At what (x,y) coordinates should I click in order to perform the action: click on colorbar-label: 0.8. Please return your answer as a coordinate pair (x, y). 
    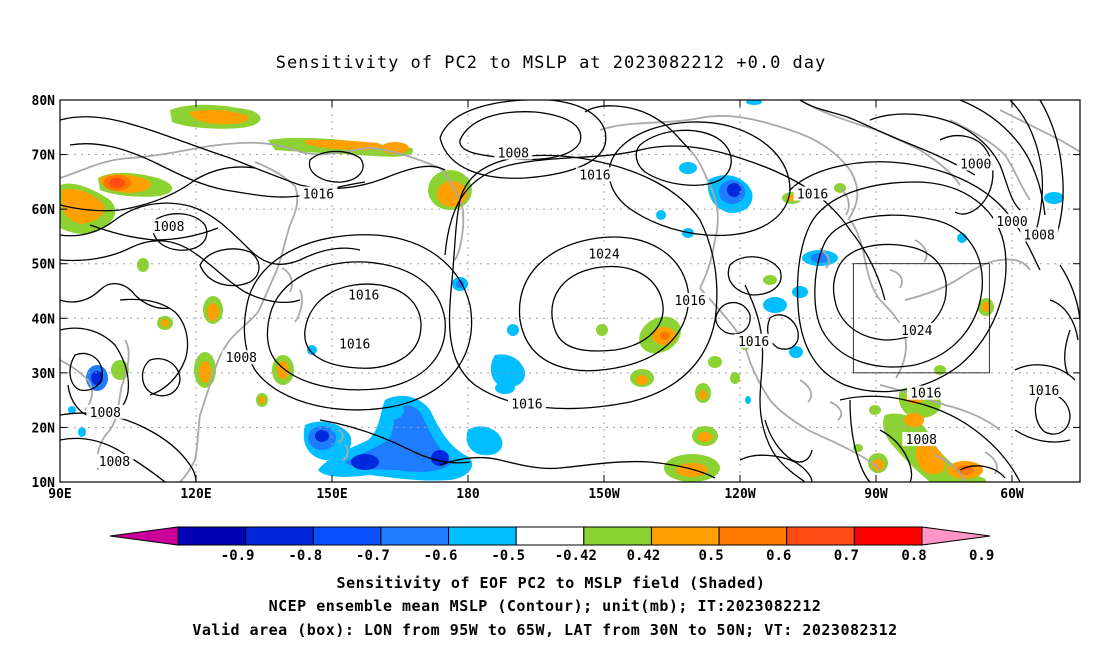
    Looking at the image, I should click on (913, 556).